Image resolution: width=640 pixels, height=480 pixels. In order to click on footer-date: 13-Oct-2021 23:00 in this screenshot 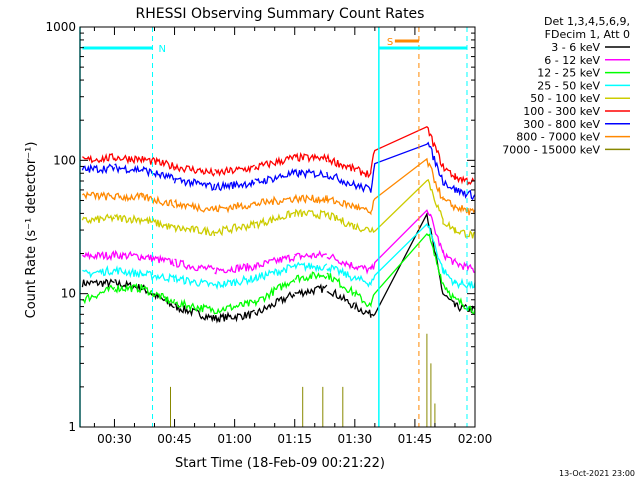, I will do `click(597, 473)`.